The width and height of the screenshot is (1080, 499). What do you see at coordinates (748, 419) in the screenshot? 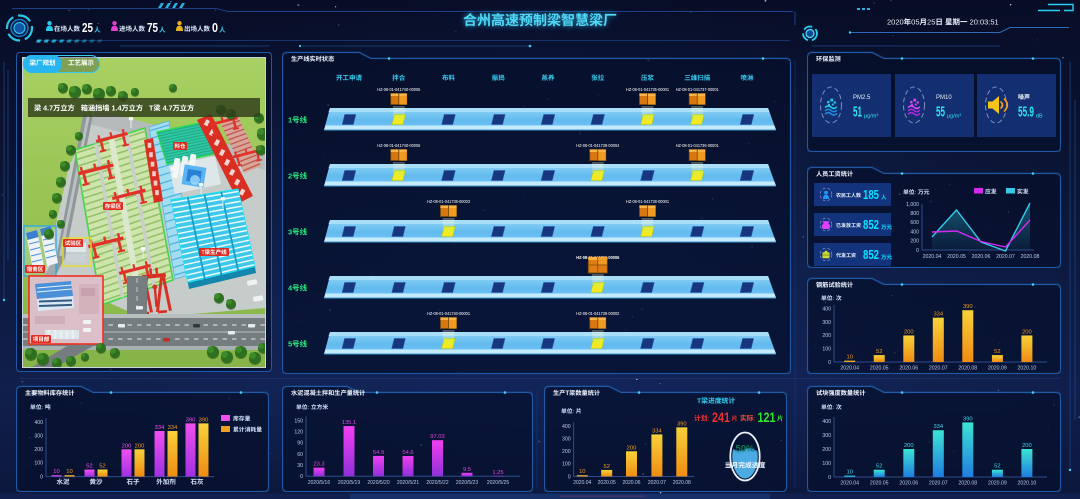
I see `svg-text: 实际:` at bounding box center [748, 419].